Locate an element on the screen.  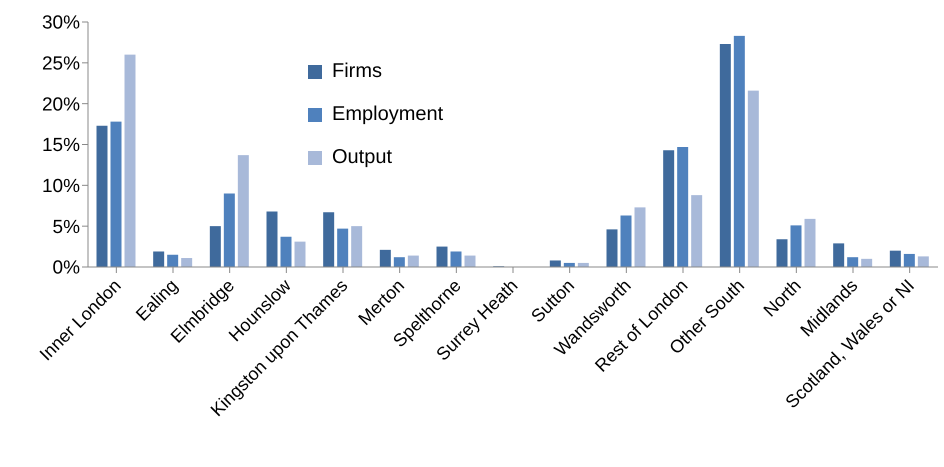
y-tick-label: 15% is located at coordinates (61, 145).